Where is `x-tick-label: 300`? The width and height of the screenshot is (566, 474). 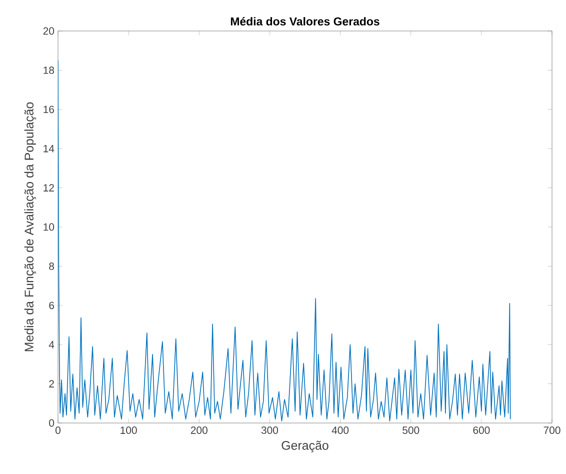 x-tick-label: 300 is located at coordinates (269, 430).